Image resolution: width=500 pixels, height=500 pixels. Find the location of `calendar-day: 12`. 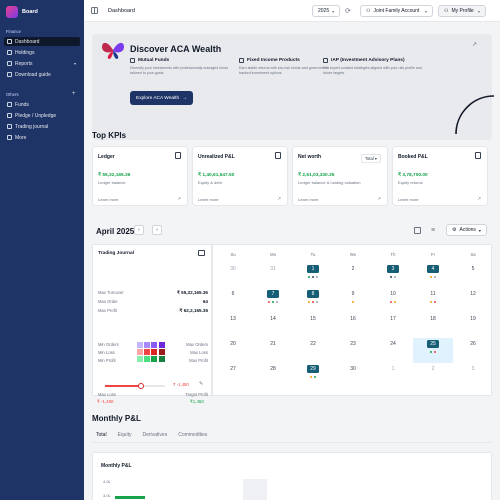

calendar-day: 12 is located at coordinates (473, 300).